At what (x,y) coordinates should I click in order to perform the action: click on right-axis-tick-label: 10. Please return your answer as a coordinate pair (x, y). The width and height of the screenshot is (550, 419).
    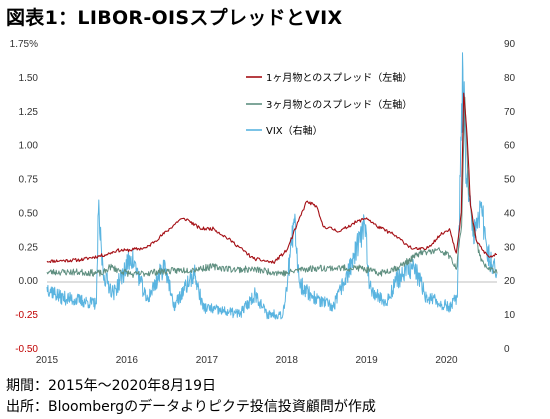
    Looking at the image, I should click on (510, 315).